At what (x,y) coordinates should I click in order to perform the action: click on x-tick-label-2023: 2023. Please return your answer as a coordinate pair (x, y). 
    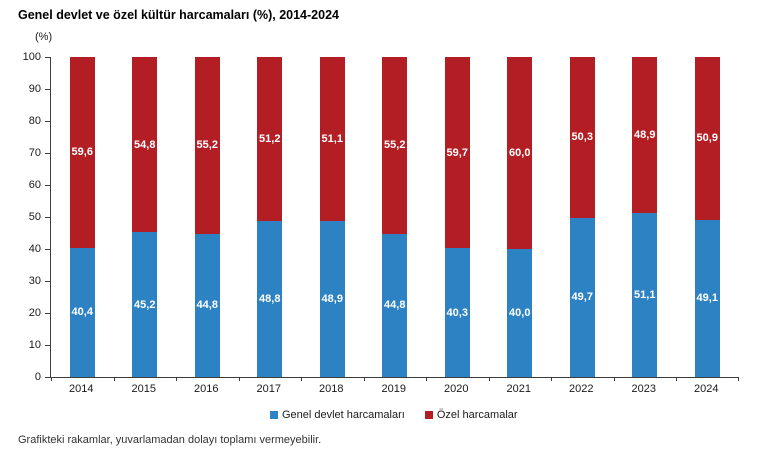
    Looking at the image, I should click on (643, 389).